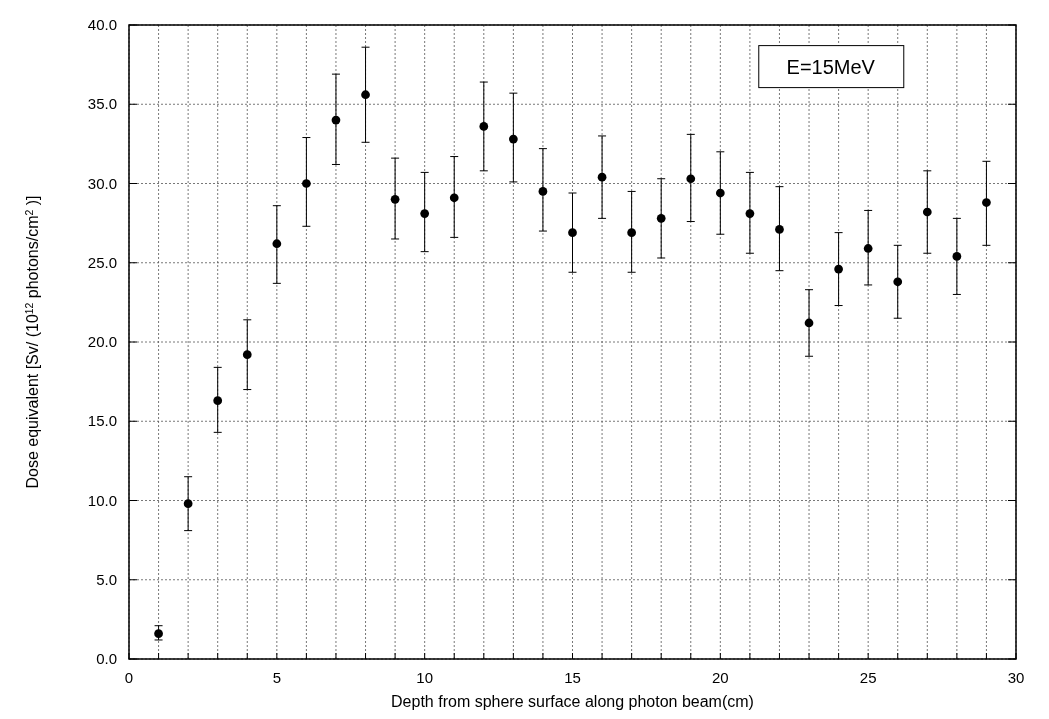 The height and width of the screenshot is (719, 1049). Describe the element at coordinates (102, 500) in the screenshot. I see `y-tick-label: 10.0` at that location.